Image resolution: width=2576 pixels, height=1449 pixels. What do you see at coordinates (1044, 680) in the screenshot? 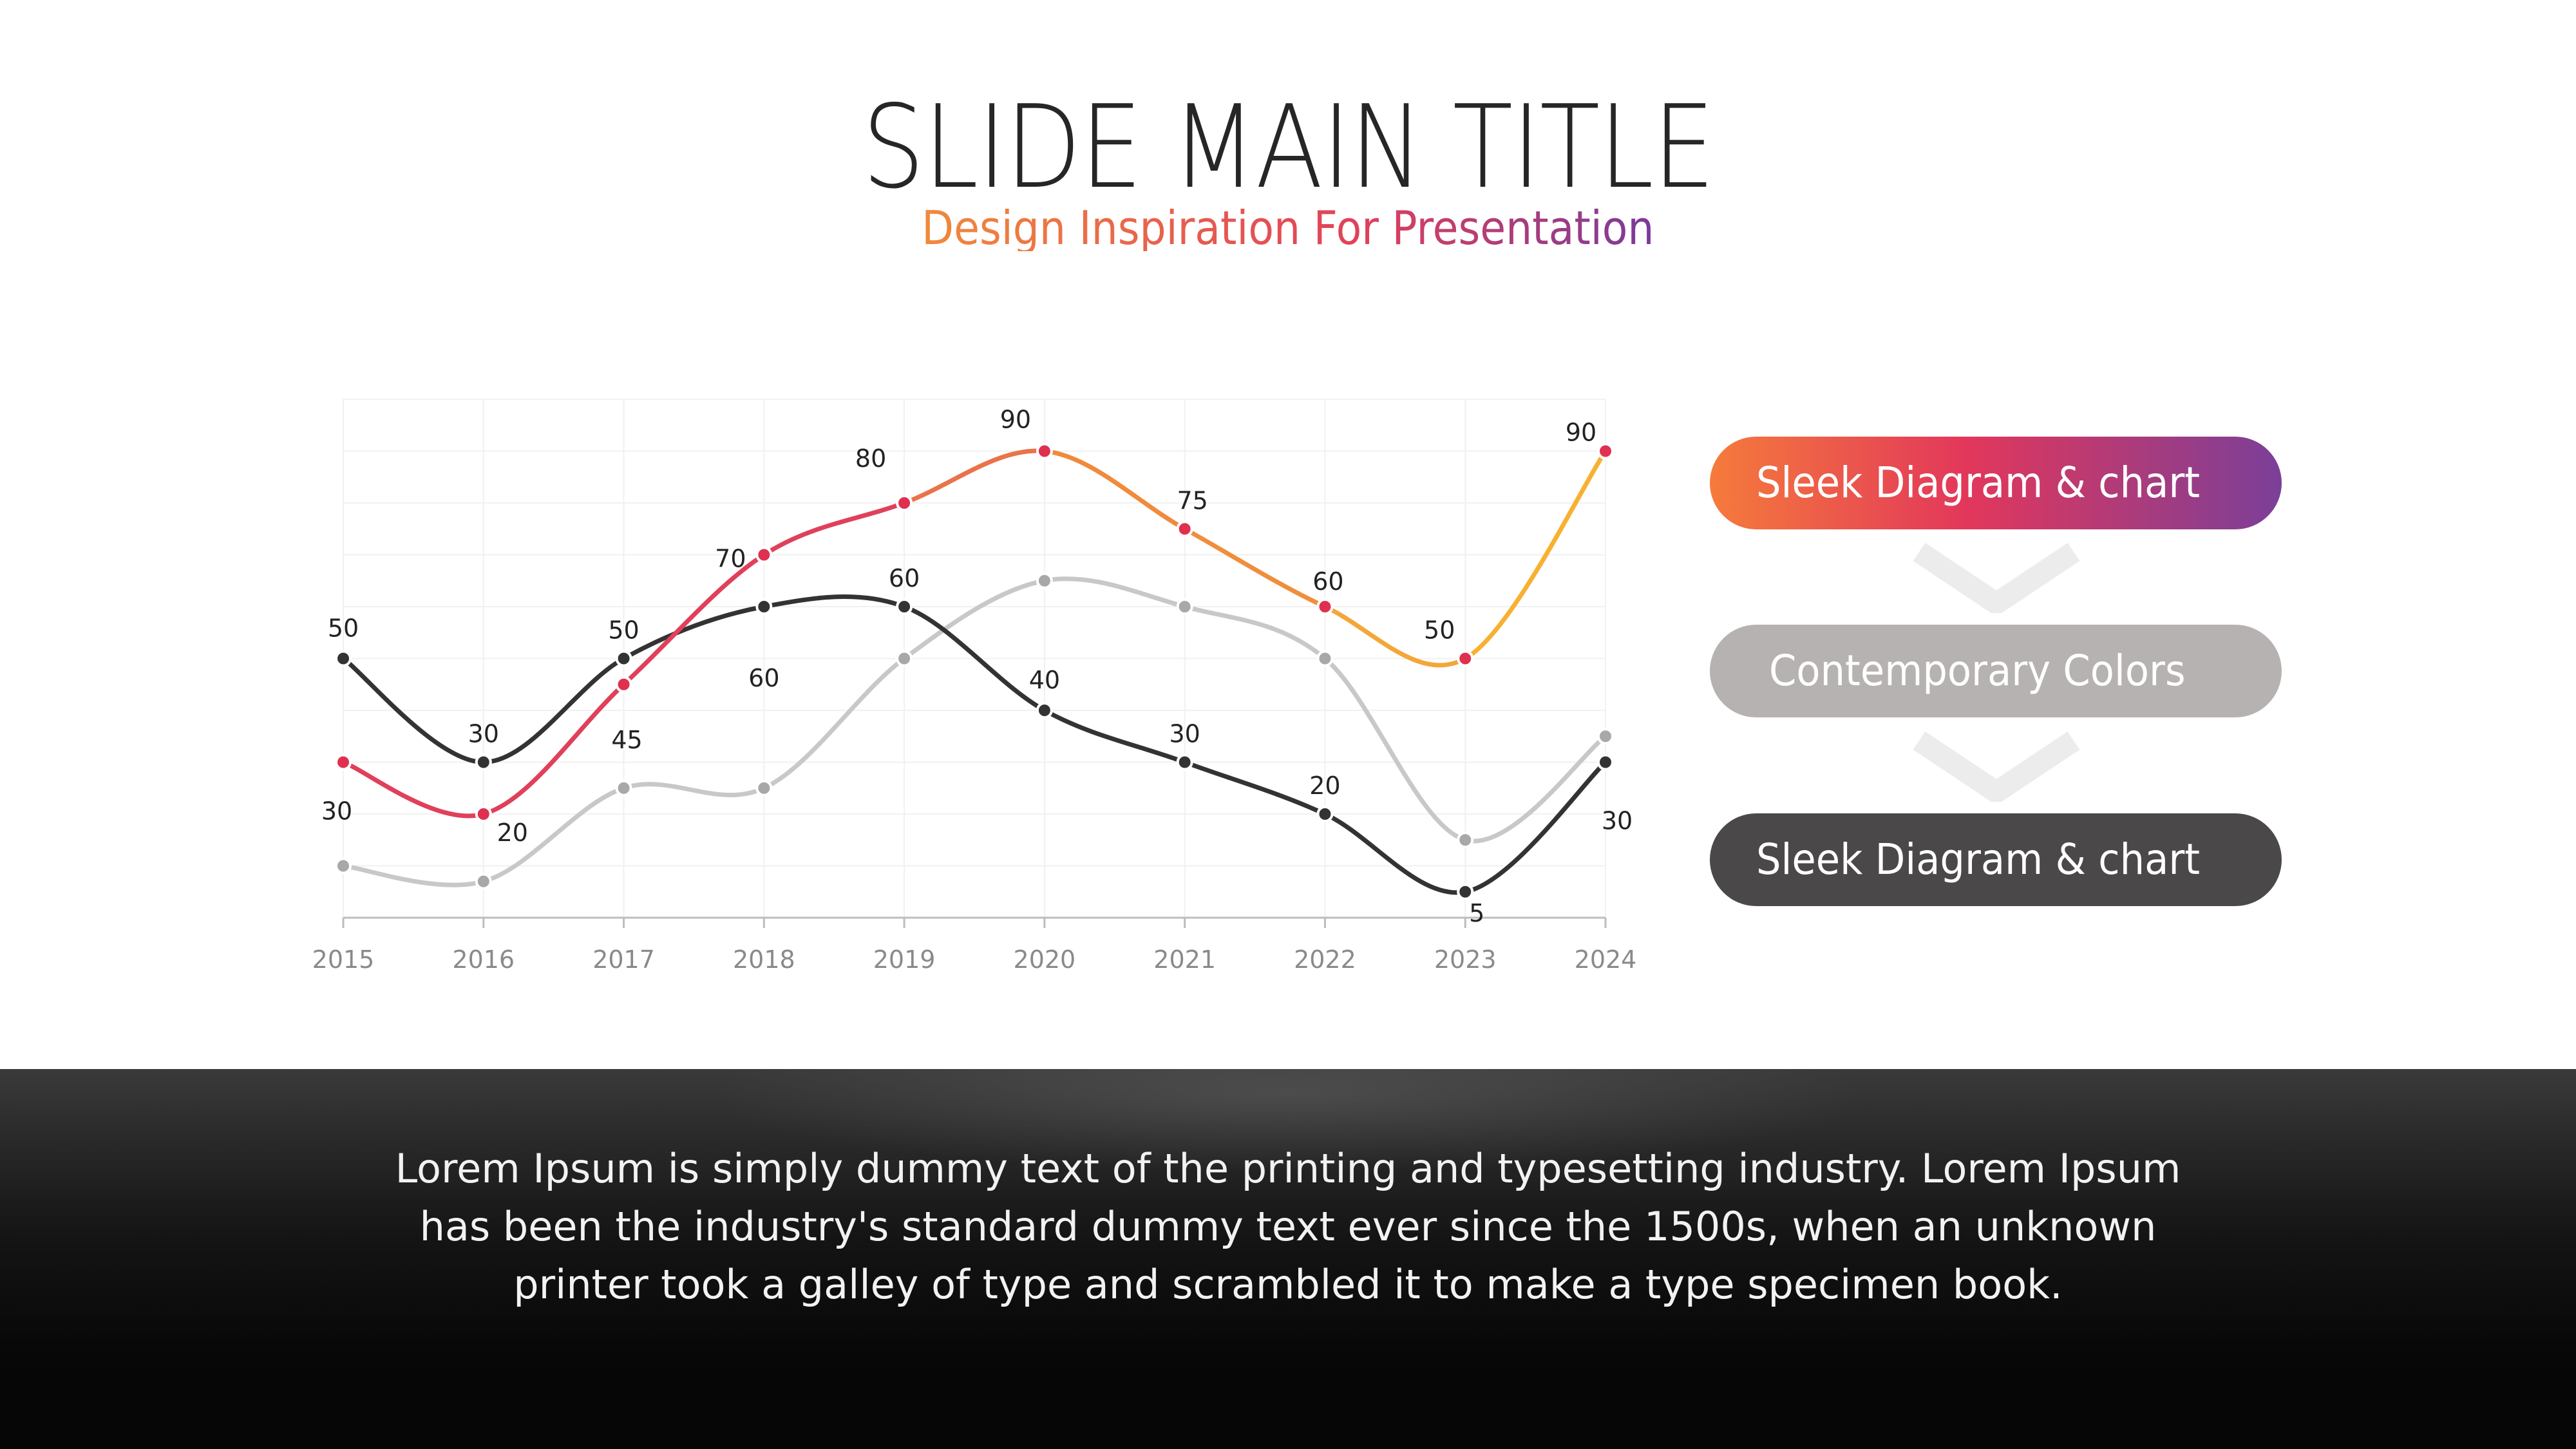
I see `series-2-label: 40` at bounding box center [1044, 680].